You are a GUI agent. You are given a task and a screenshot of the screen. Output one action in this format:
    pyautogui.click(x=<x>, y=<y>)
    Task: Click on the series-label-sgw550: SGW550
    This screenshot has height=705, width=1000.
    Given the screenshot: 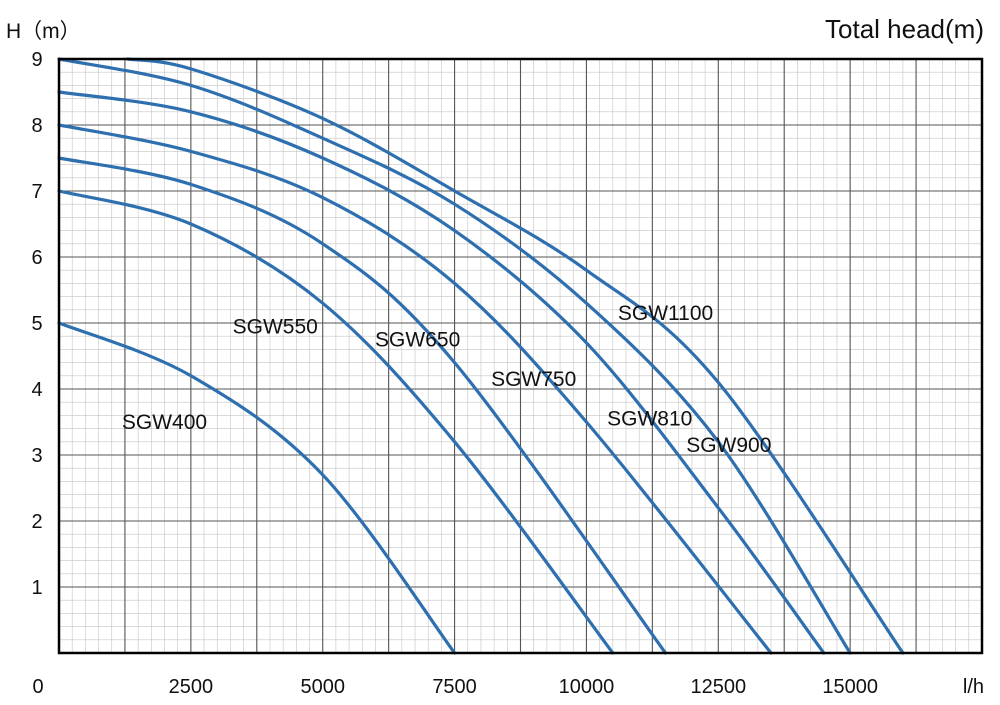 What is the action you would take?
    pyautogui.click(x=275, y=326)
    